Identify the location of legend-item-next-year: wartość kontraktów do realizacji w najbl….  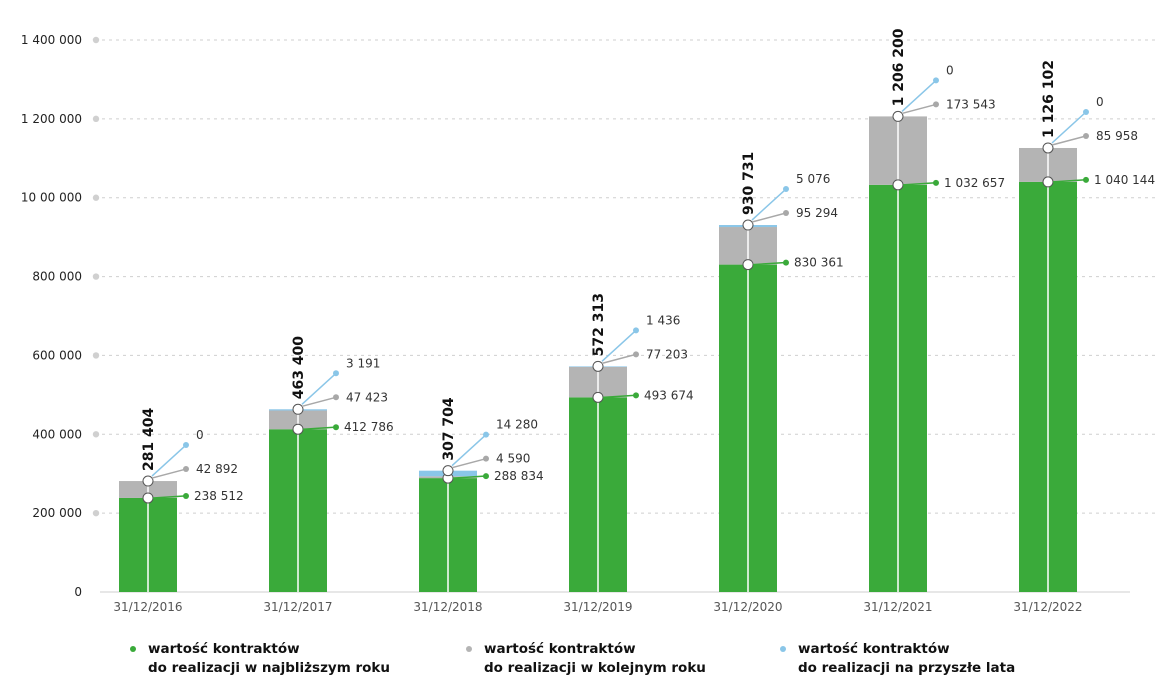
(260, 659).